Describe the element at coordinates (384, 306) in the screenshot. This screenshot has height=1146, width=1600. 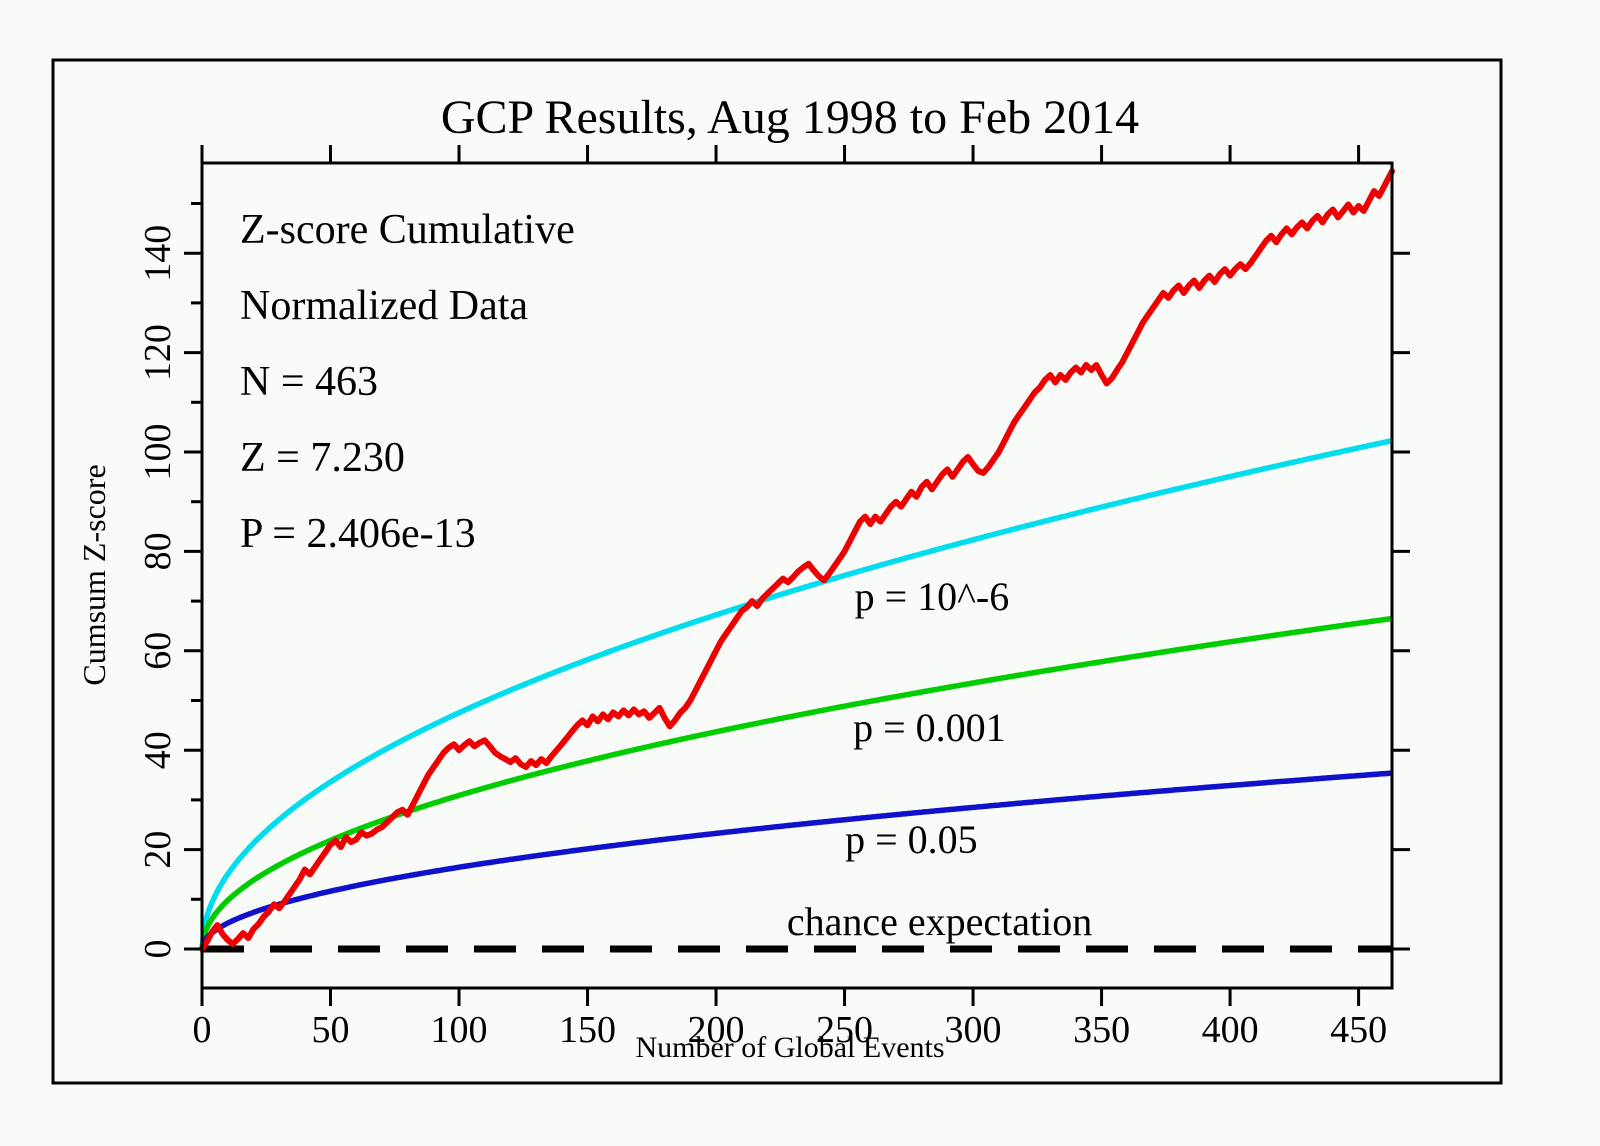
I see `annotation-normalized-data: Normalized Data` at that location.